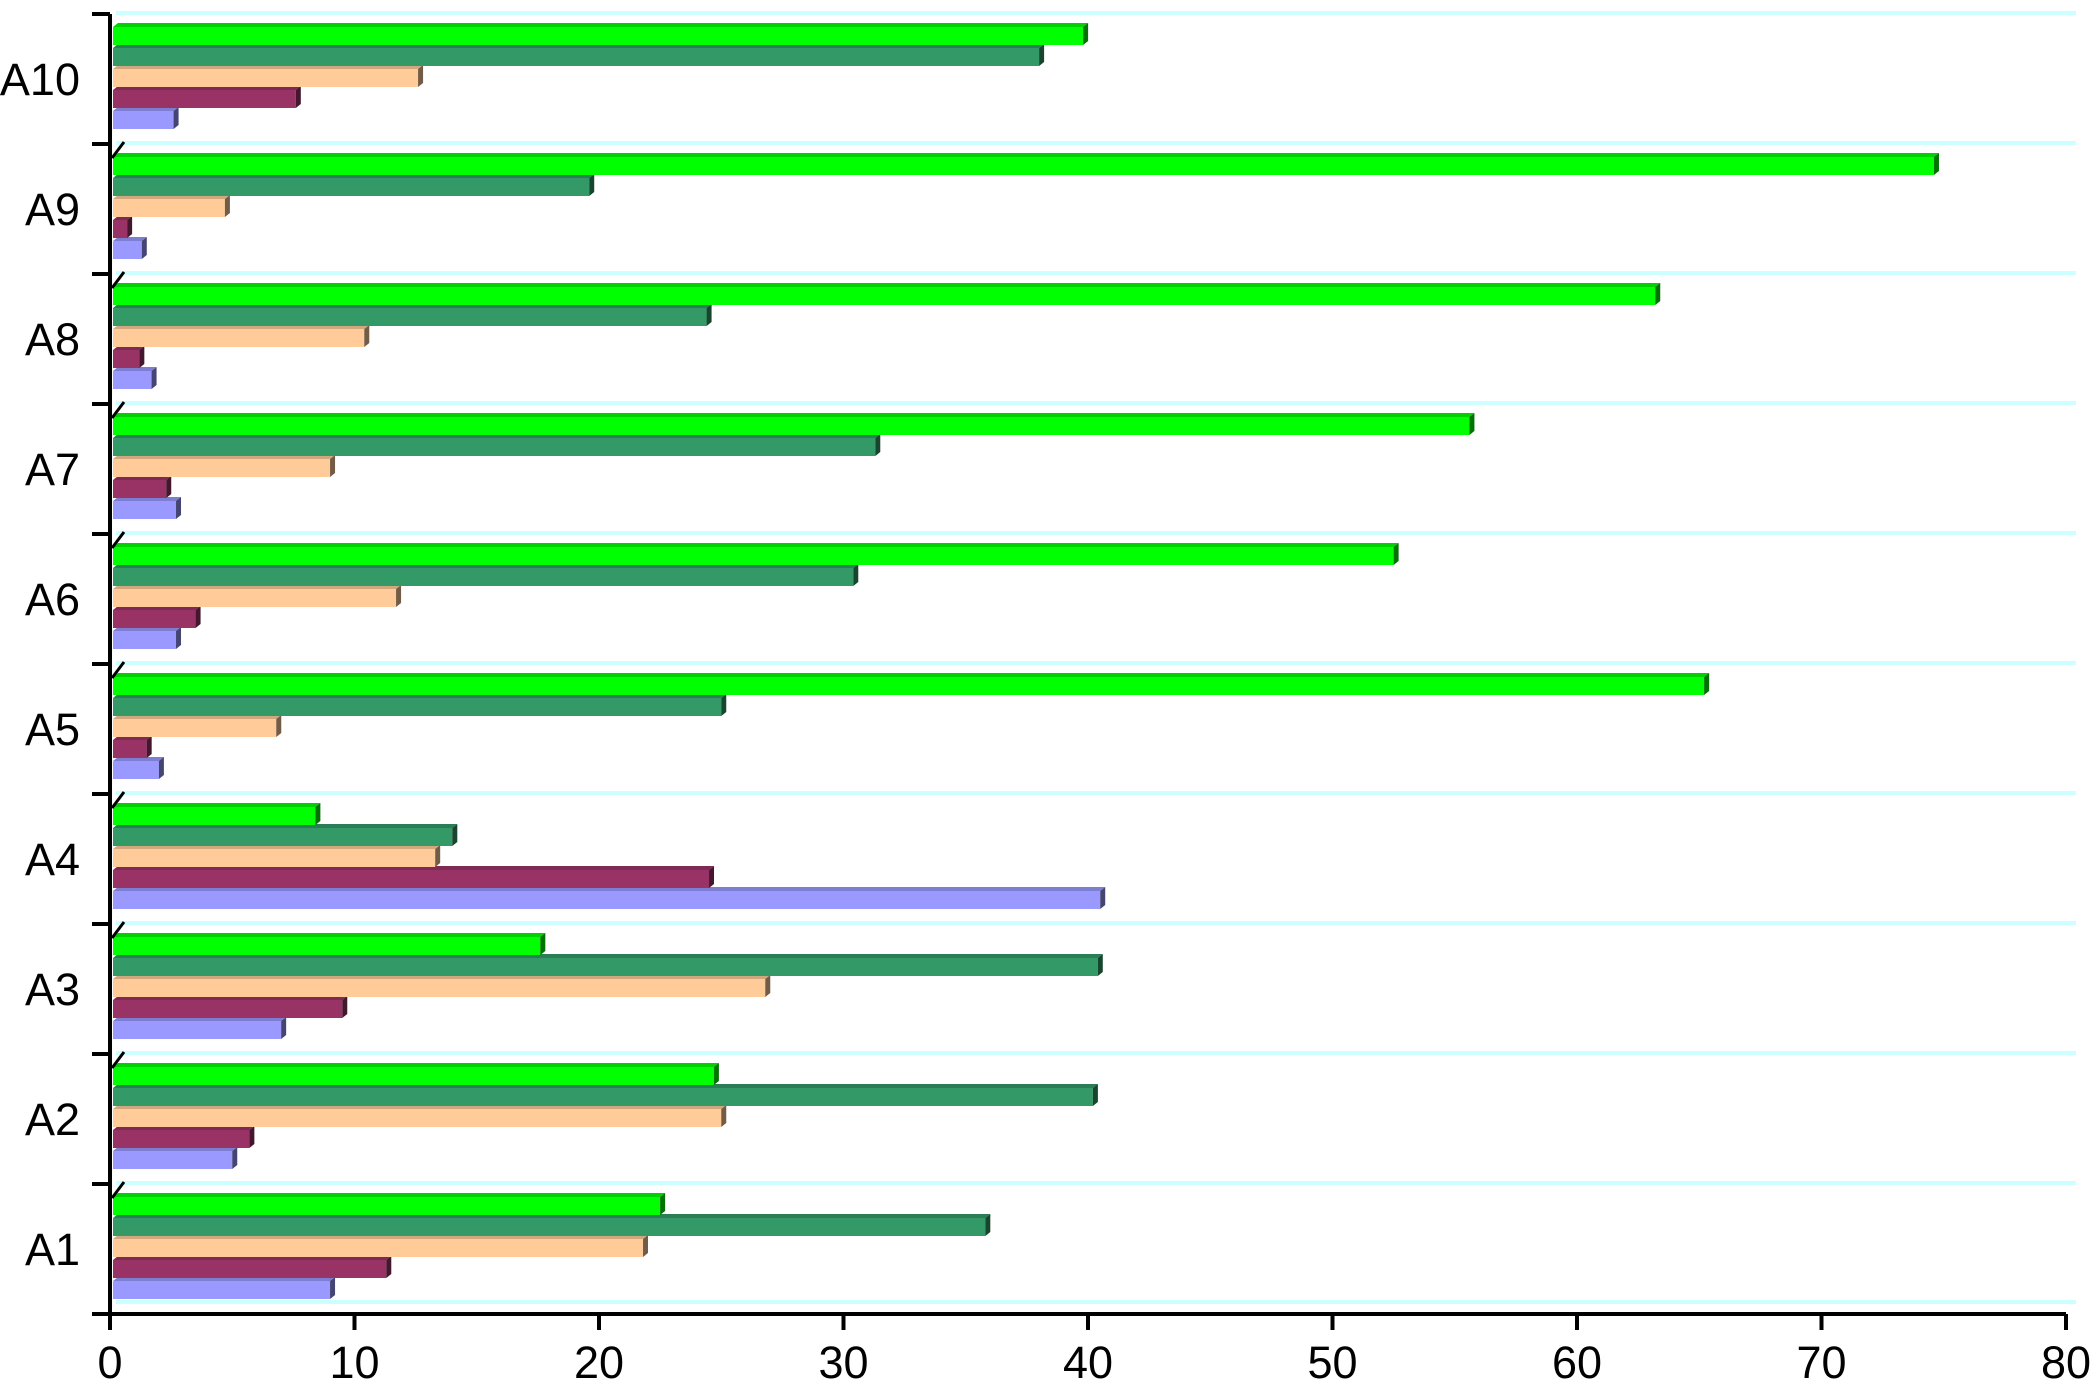 This screenshot has height=1397, width=2092. I want to click on x-tick-label: 70, so click(1821, 1362).